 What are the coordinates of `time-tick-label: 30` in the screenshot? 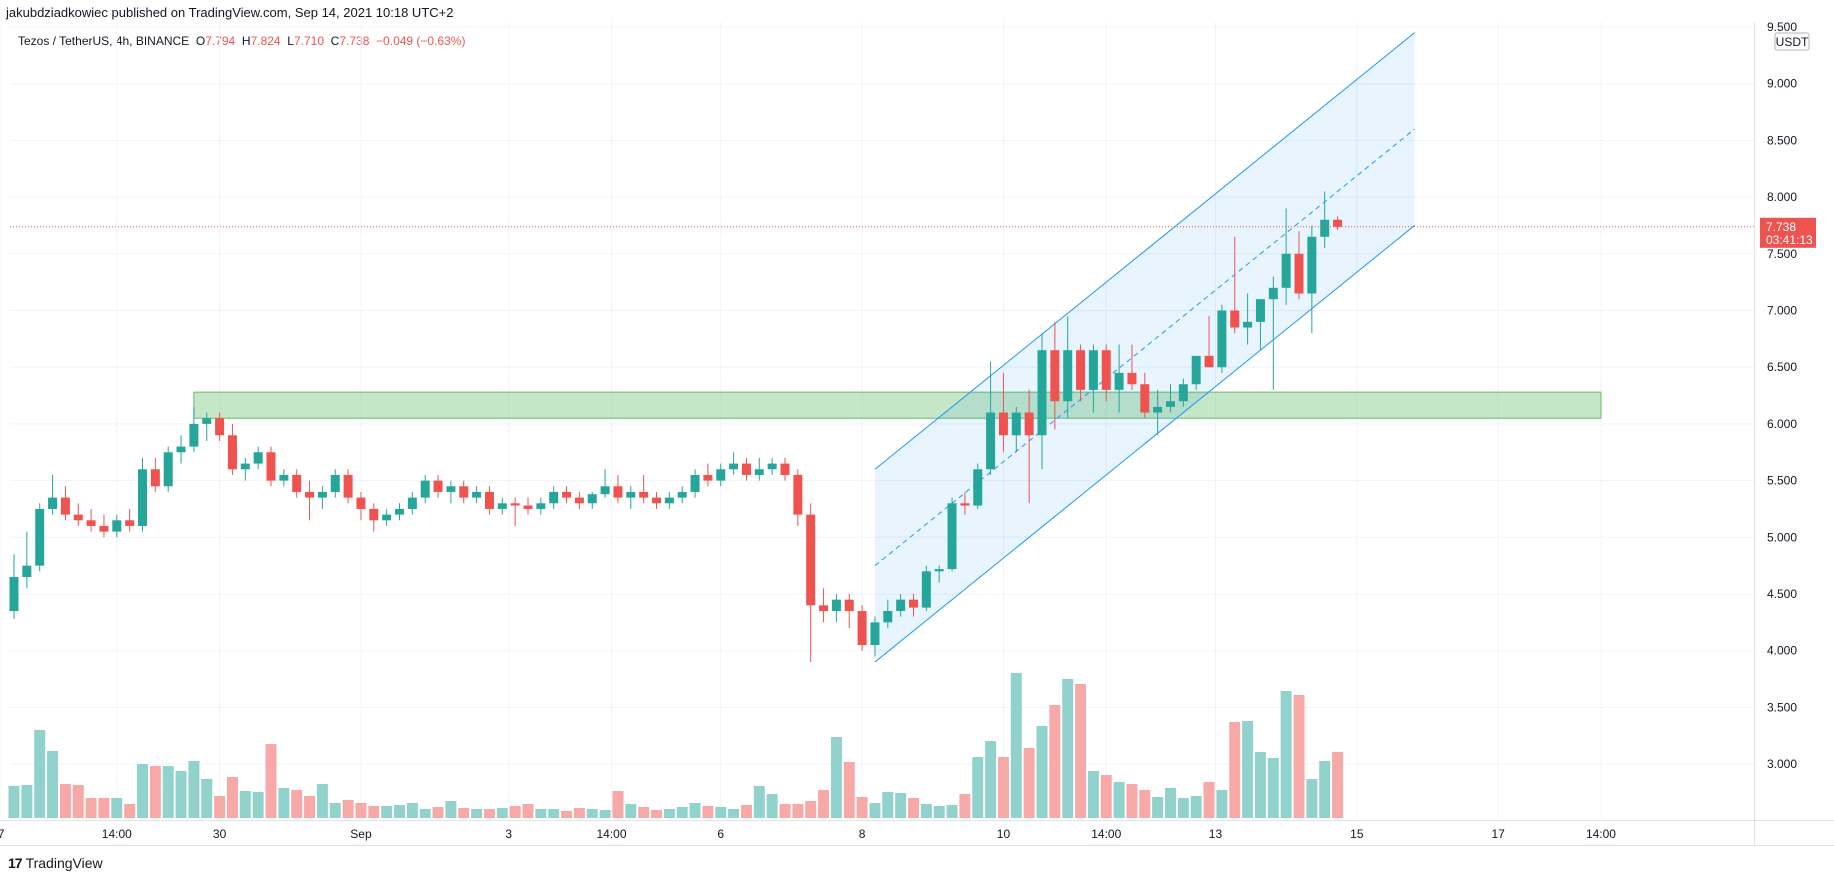 It's located at (220, 834).